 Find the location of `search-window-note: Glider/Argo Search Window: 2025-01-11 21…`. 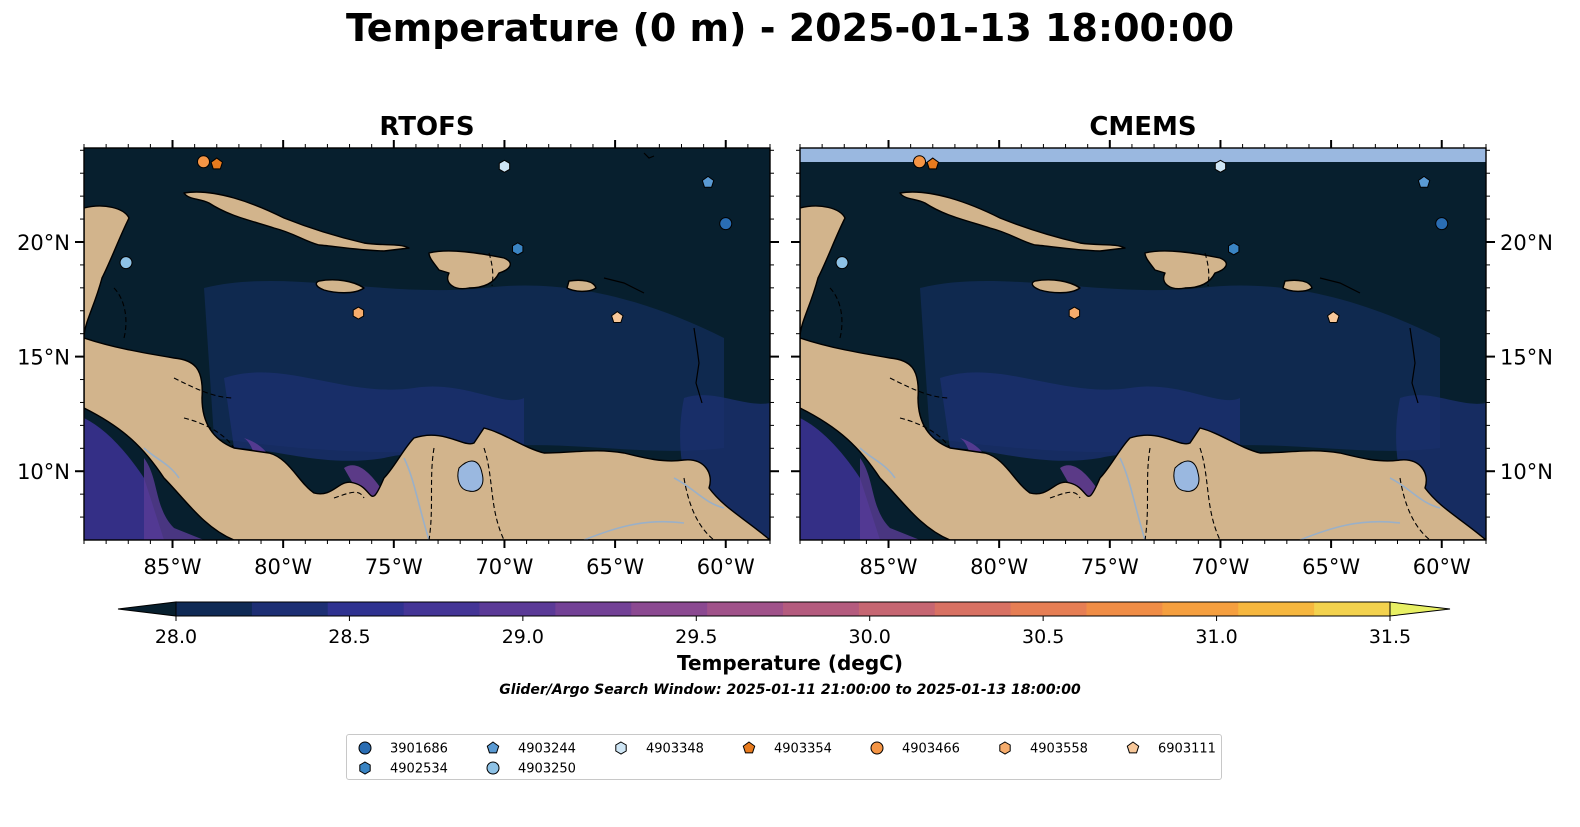

search-window-note: Glider/Argo Search Window: 2025-01-11 21… is located at coordinates (790, 690).